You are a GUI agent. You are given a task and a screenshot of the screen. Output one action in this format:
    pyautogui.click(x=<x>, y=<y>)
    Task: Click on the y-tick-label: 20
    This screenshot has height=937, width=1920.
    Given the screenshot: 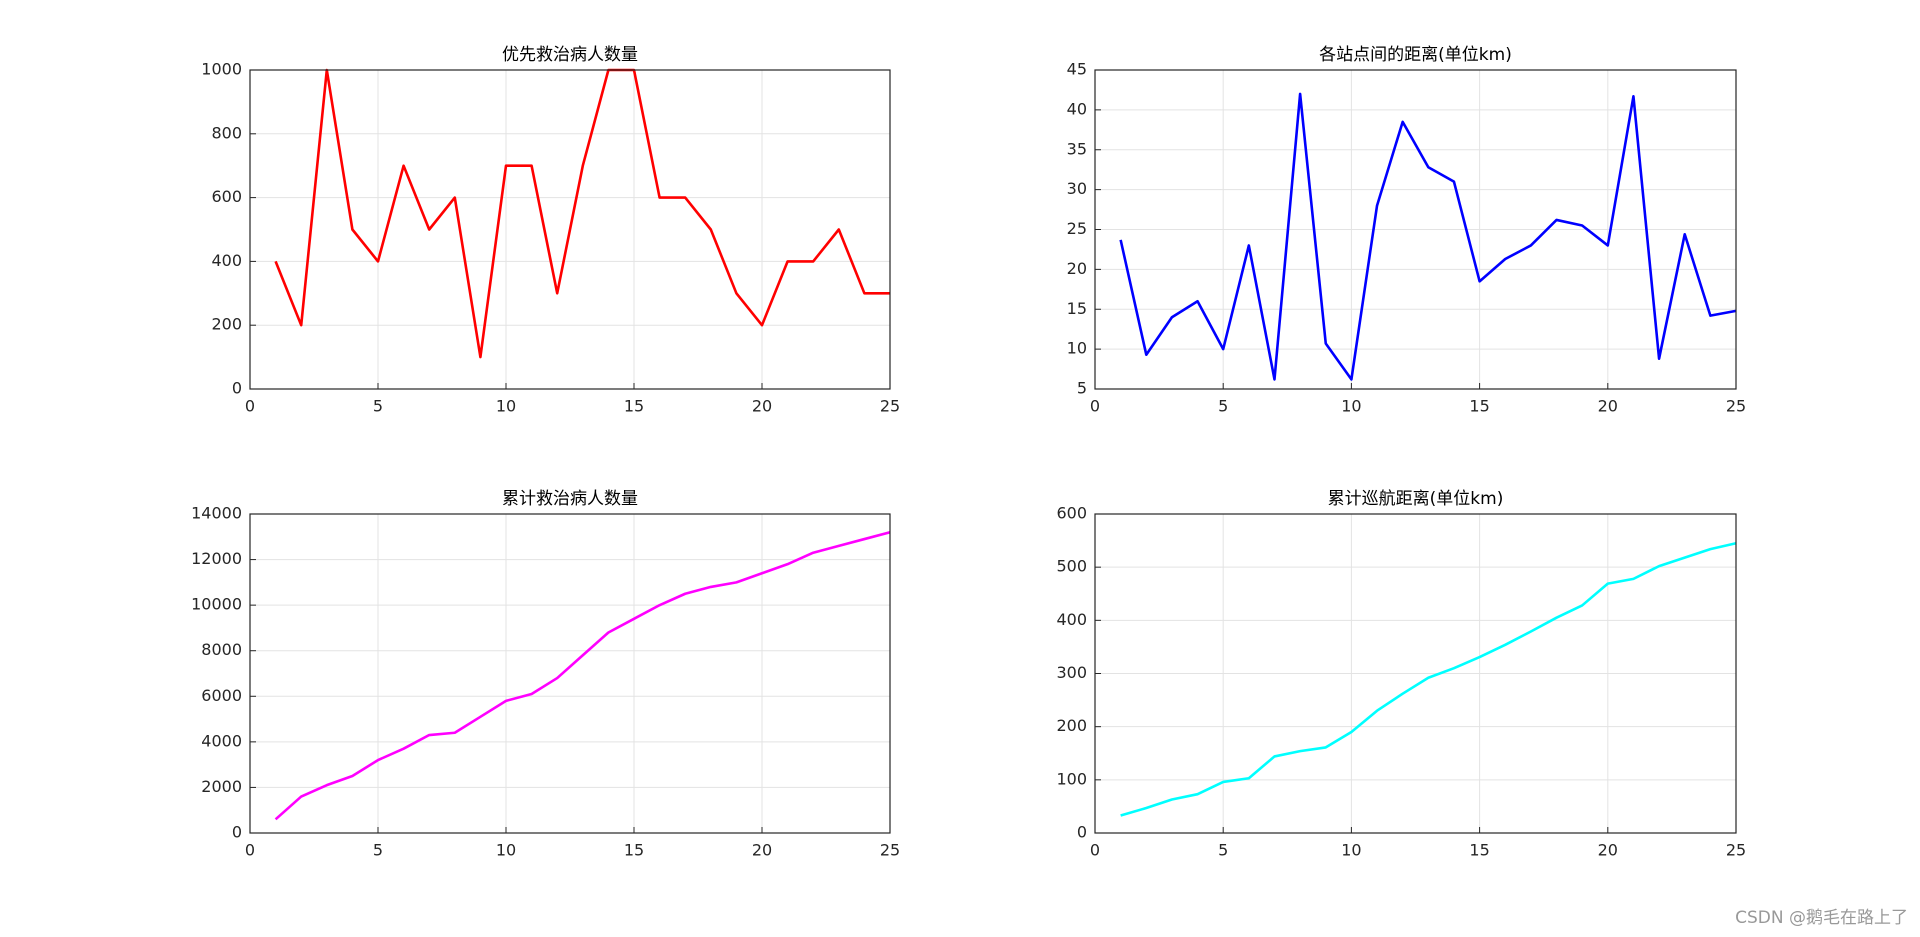 What is the action you would take?
    pyautogui.click(x=1077, y=268)
    